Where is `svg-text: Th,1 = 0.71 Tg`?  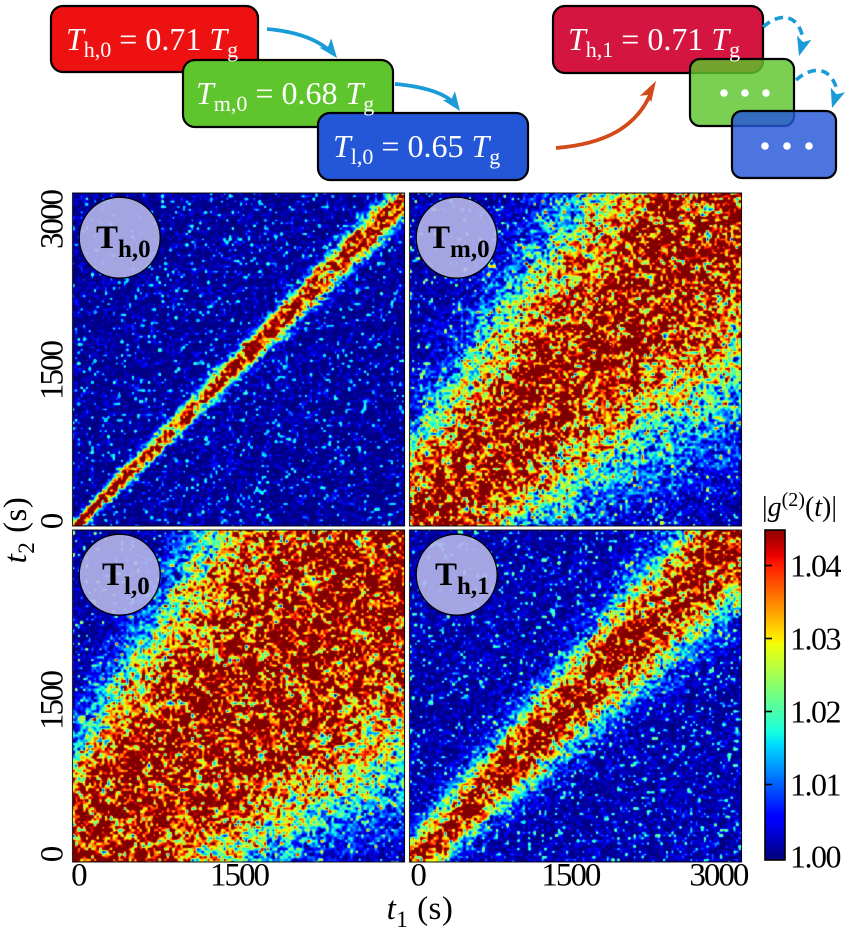 svg-text: Th,1 = 0.71 Tg is located at coordinates (654, 41).